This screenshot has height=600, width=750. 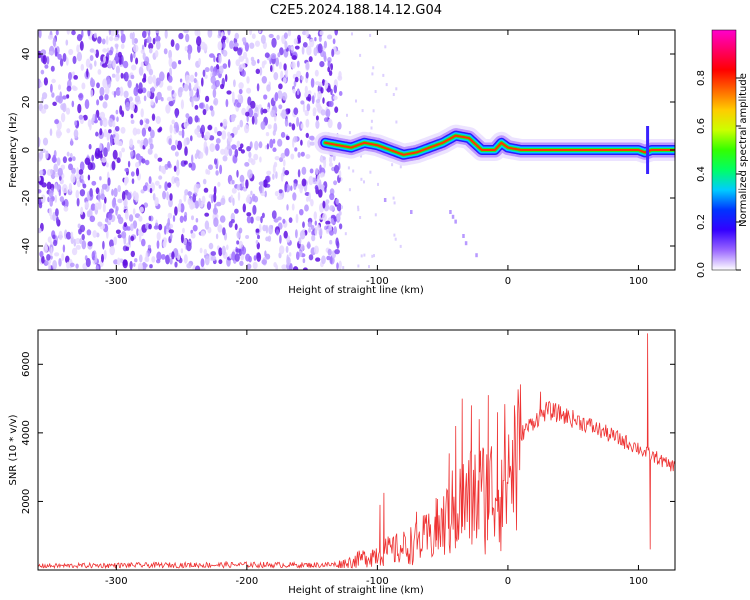 What do you see at coordinates (26, 198) in the screenshot?
I see `y-tick-label: -20` at bounding box center [26, 198].